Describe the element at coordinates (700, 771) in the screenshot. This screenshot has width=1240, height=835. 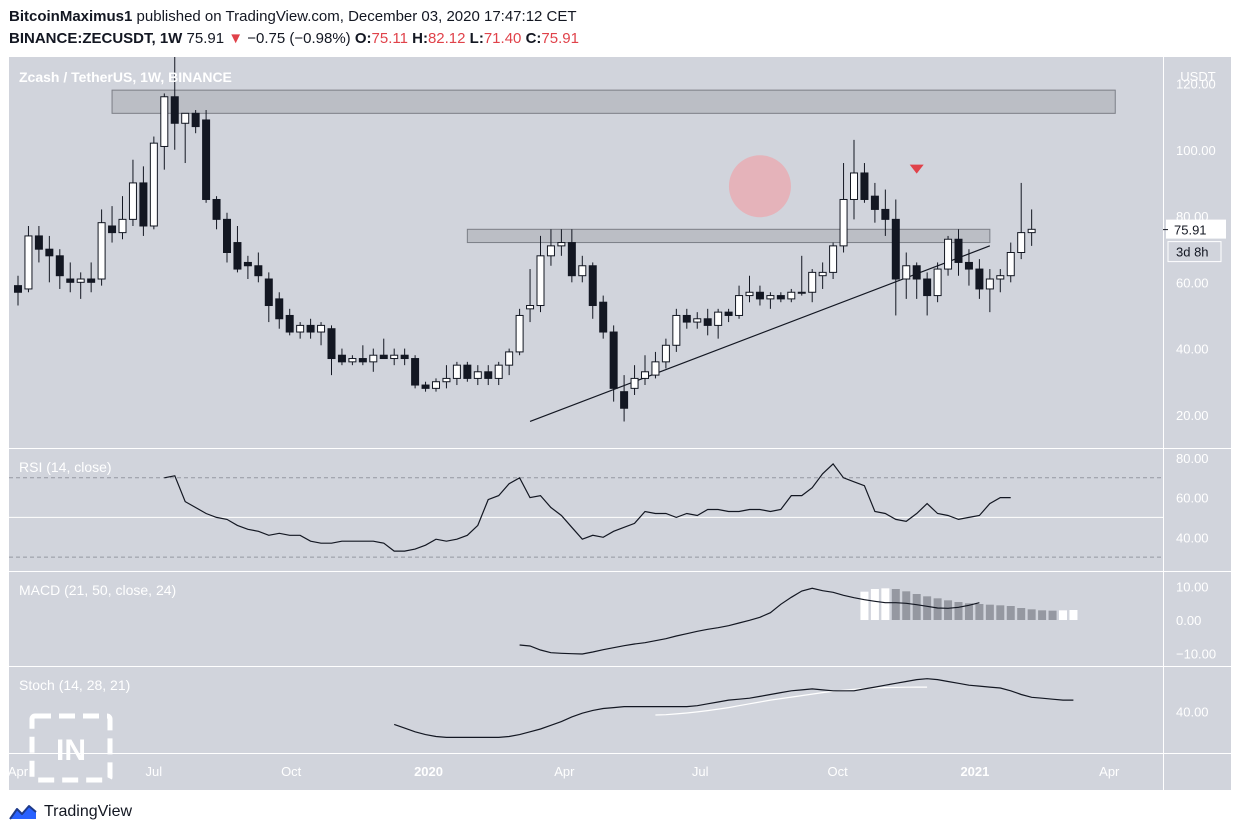
I see `time-axis-label: Jul` at that location.